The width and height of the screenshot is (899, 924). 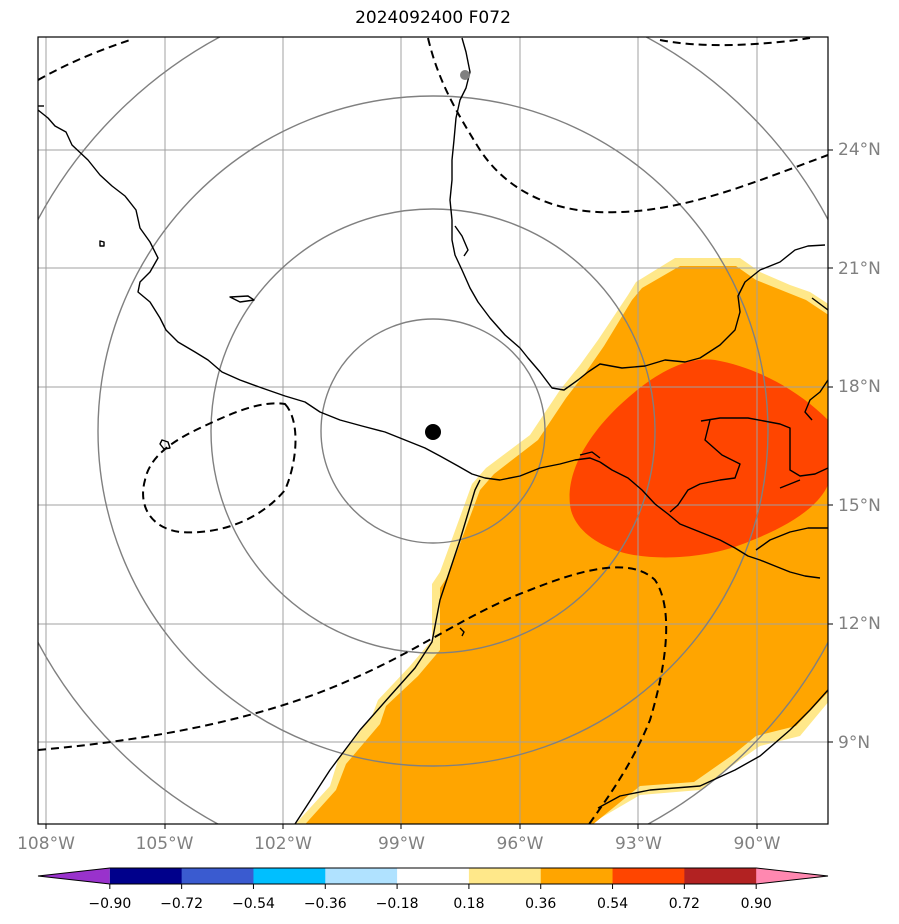 What do you see at coordinates (859, 387) in the screenshot?
I see `lat-label: 18°N` at bounding box center [859, 387].